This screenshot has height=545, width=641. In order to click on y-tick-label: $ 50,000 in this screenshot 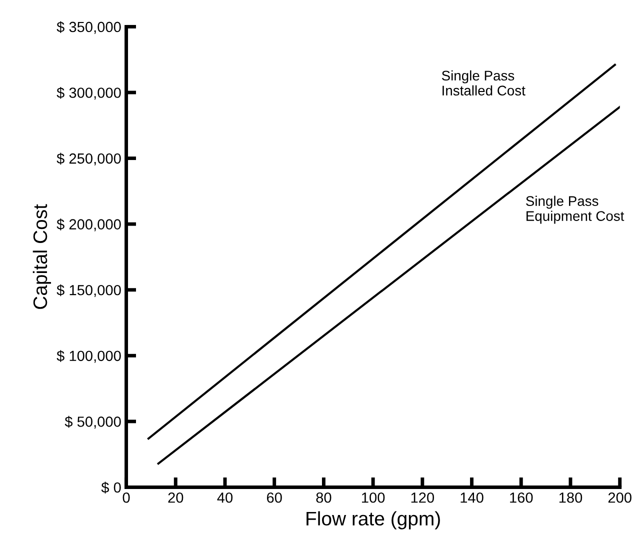, I will do `click(92, 422)`.